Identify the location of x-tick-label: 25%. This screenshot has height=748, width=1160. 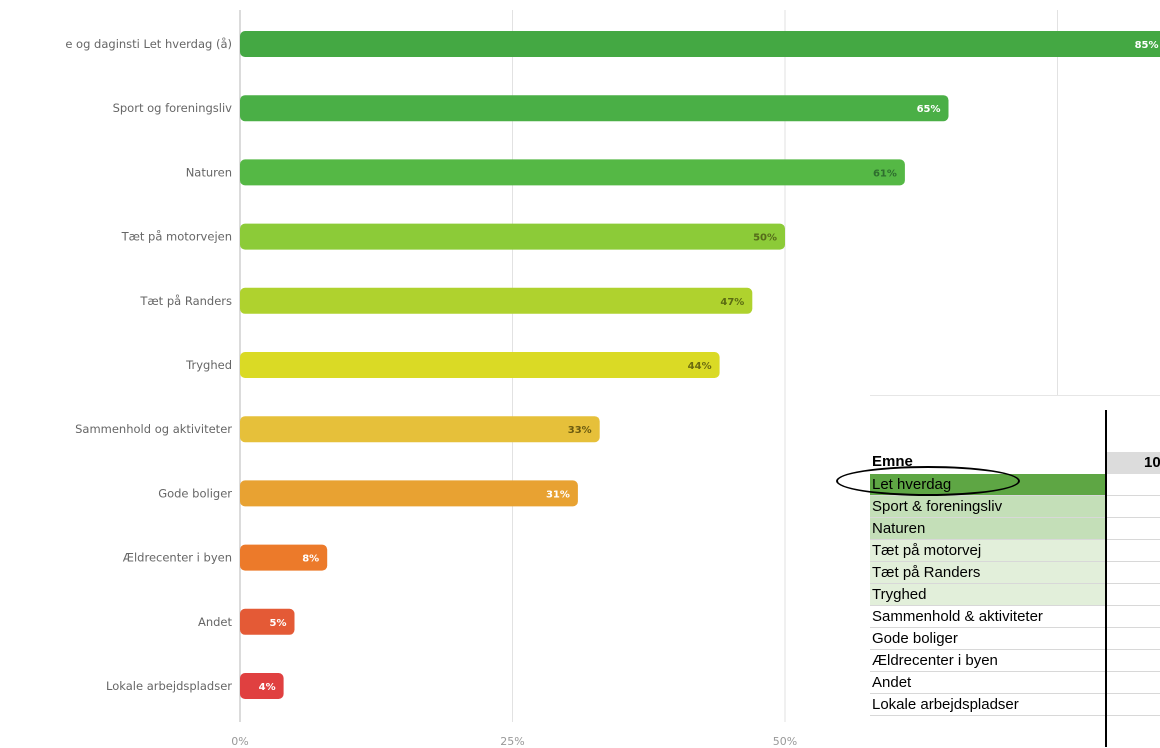
(512, 741).